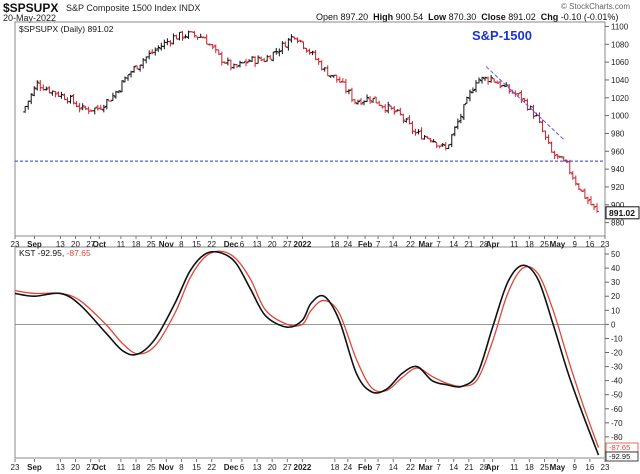  I want to click on x-tick-label: 28, so click(484, 467).